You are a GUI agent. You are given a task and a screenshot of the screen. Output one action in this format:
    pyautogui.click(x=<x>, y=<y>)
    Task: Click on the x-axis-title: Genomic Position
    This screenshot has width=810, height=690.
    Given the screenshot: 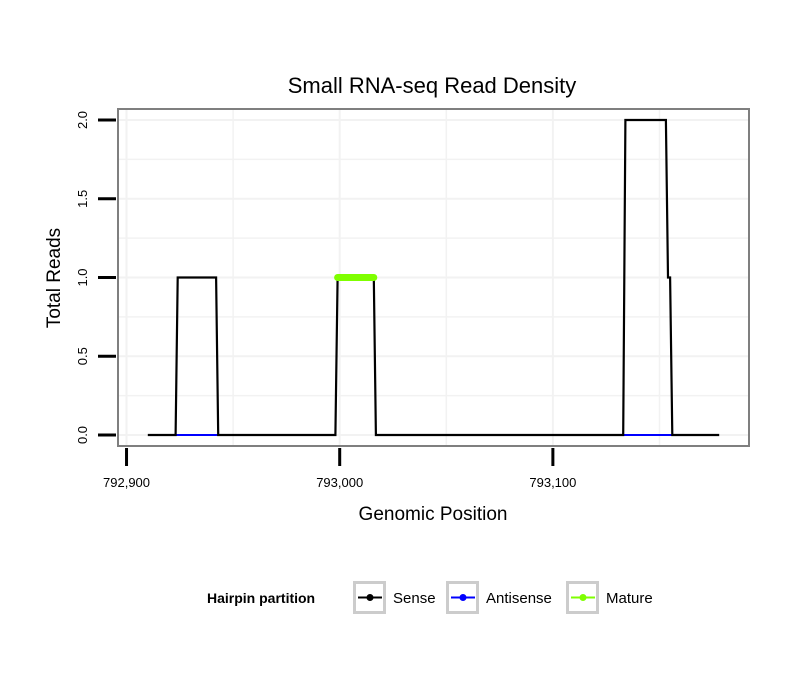 What is the action you would take?
    pyautogui.click(x=433, y=514)
    